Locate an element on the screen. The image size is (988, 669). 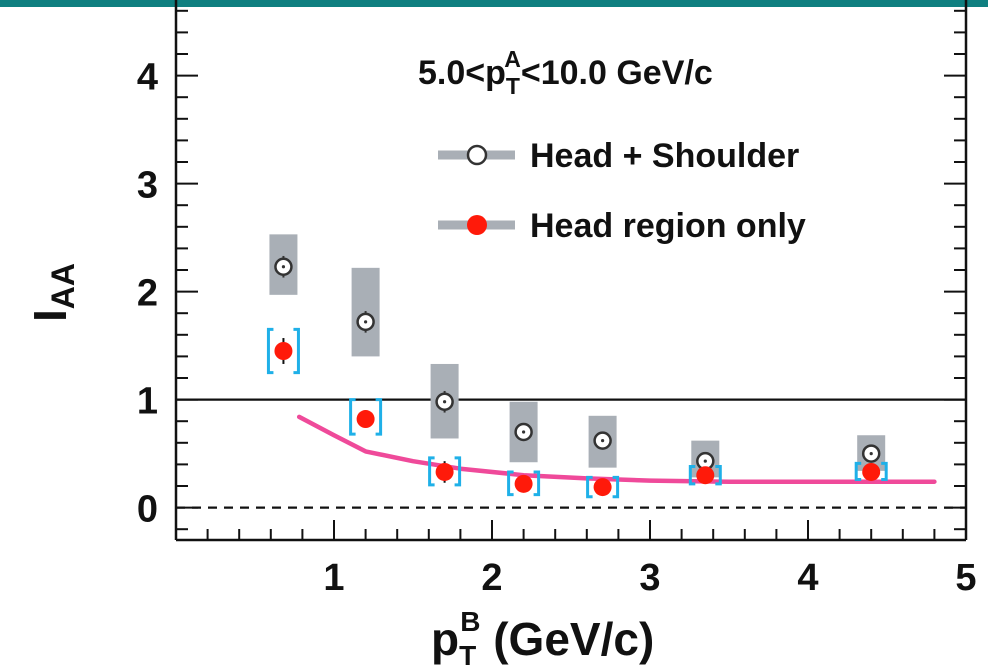
model-curve is located at coordinates (616, 449).